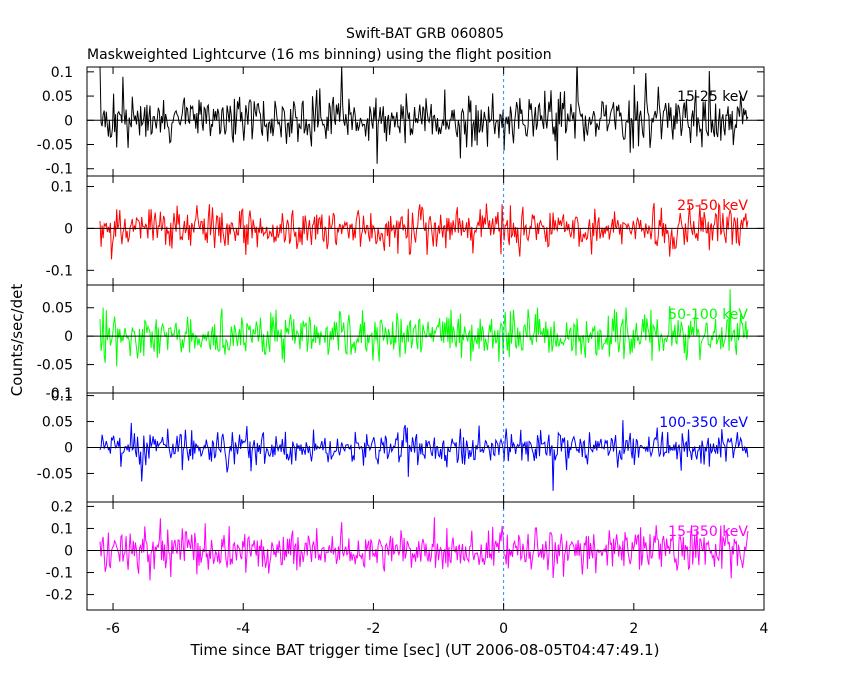 Image resolution: width=850 pixels, height=684 pixels. Describe the element at coordinates (401, 446) in the screenshot. I see `panel-4: -0.05 0 0.05 0.1 100-350 keV` at that location.